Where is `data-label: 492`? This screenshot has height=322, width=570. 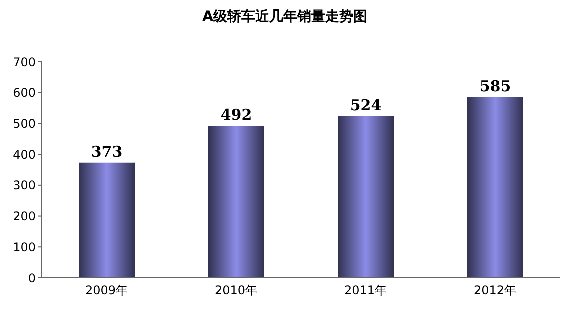
data-label: 492 is located at coordinates (236, 115).